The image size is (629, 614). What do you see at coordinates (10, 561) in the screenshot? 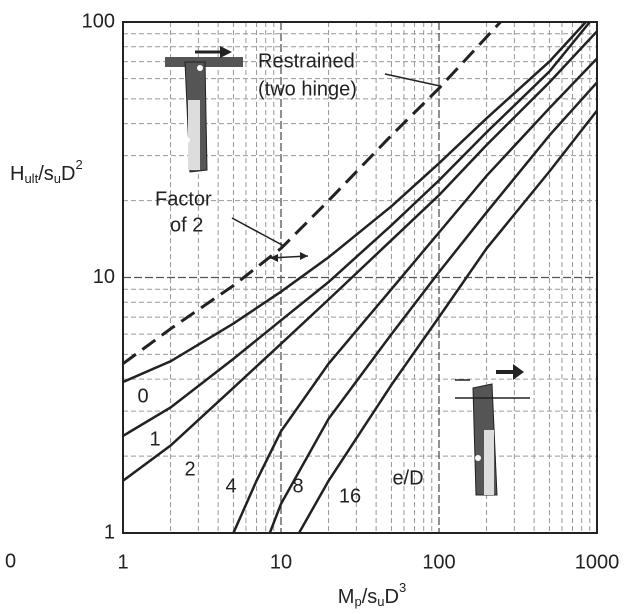
I see `edge-label: 0` at bounding box center [10, 561].